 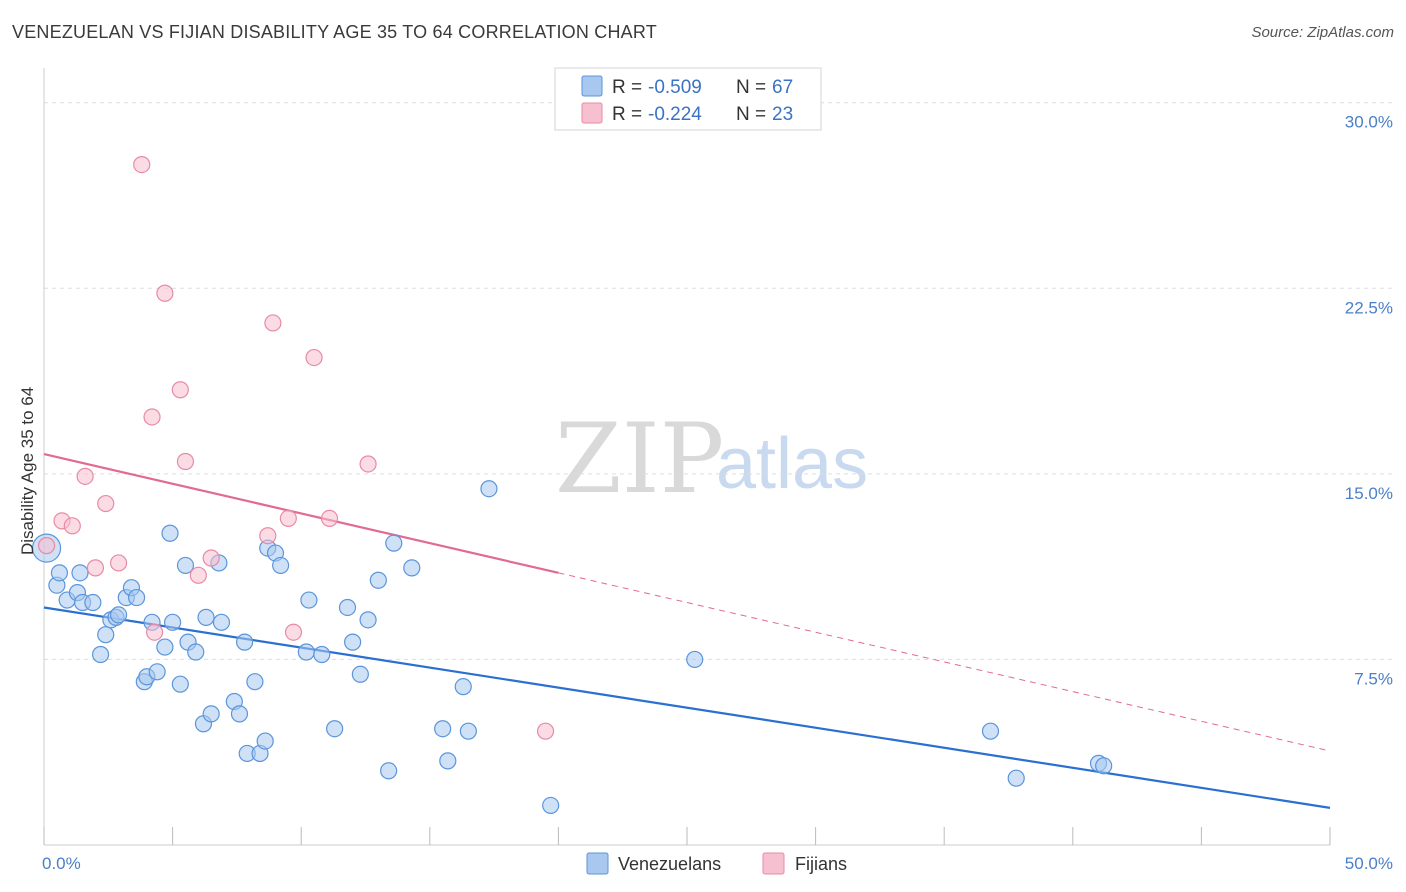 I want to click on y-tick-label: 7.5%, so click(x=1373, y=678).